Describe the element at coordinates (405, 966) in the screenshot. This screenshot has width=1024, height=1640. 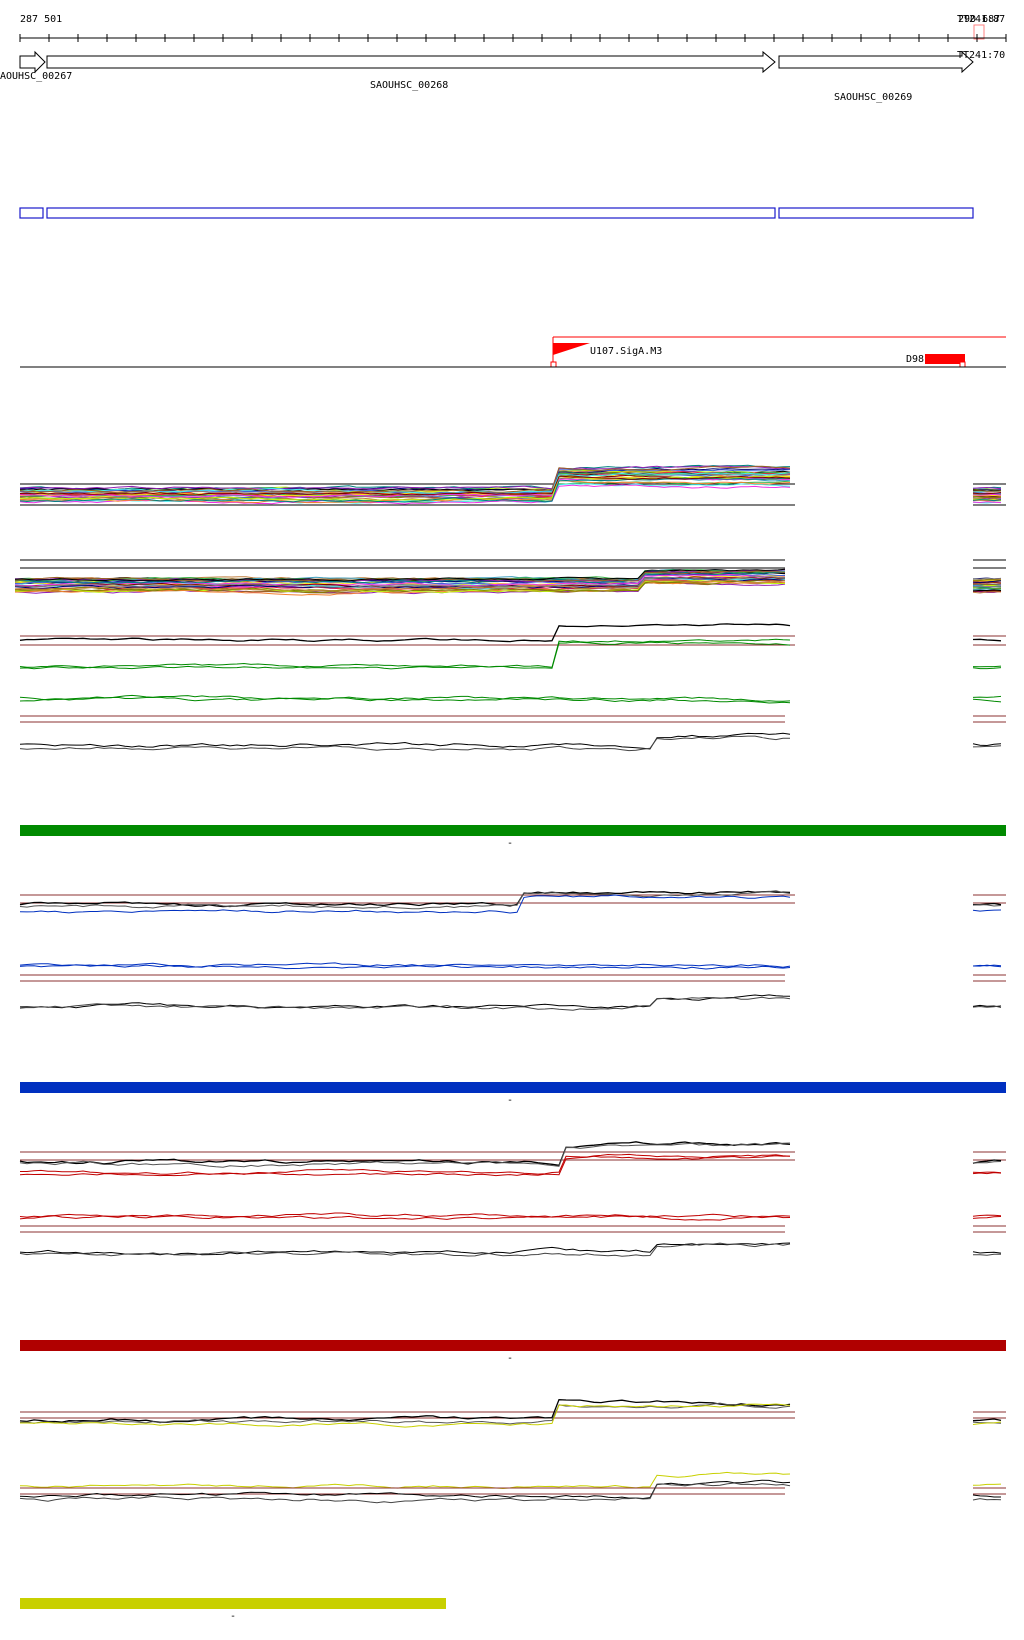
I see `blue-profile-c` at that location.